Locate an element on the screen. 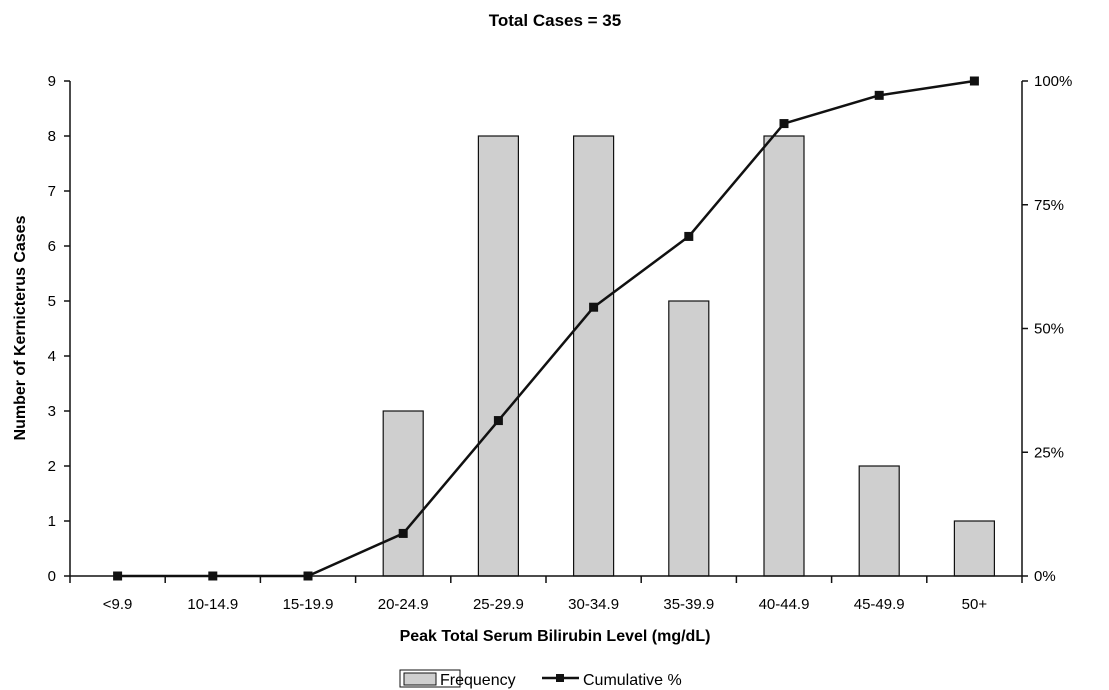 The width and height of the screenshot is (1109, 690). y2-tick-label: 50% is located at coordinates (1049, 329).